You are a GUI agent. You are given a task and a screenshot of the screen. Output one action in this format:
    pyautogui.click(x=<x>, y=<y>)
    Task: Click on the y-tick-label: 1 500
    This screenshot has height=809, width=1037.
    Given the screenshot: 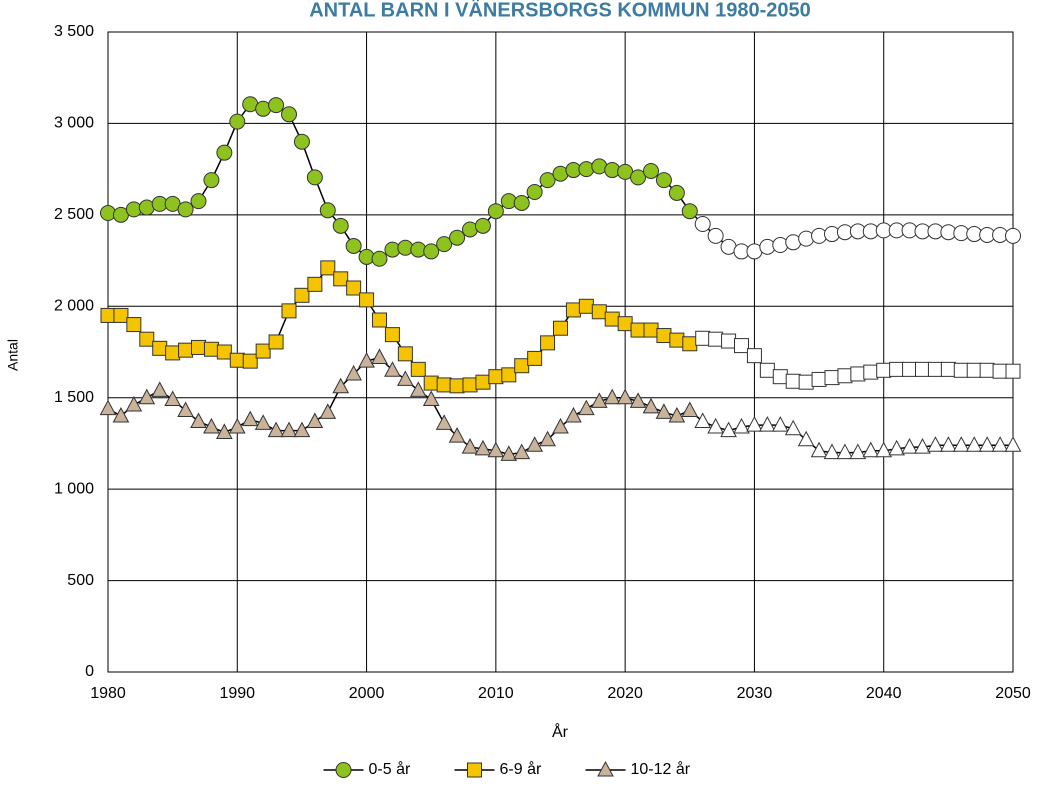 What is the action you would take?
    pyautogui.click(x=74, y=397)
    